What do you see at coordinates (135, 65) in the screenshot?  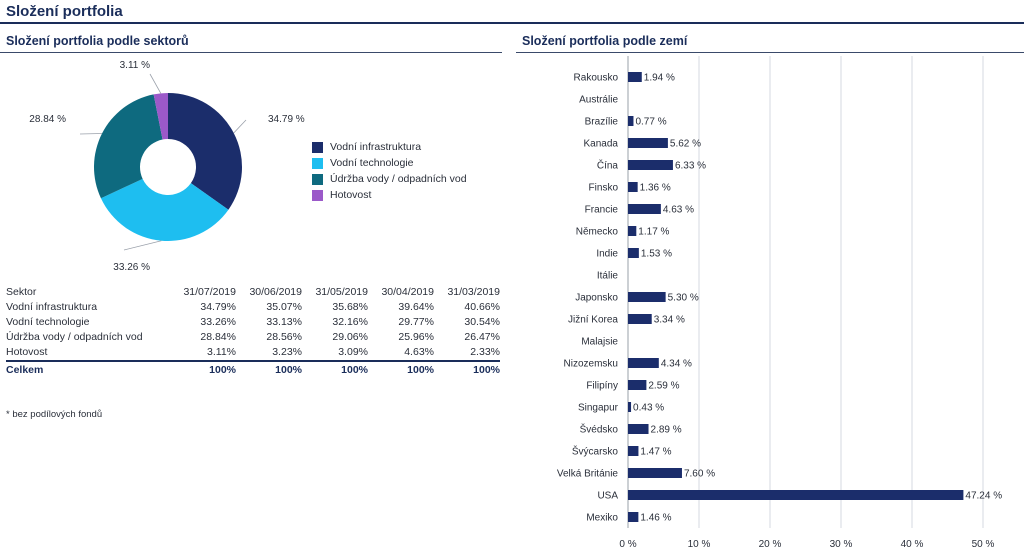 I see `pie-slice-label: 3.11 %` at bounding box center [135, 65].